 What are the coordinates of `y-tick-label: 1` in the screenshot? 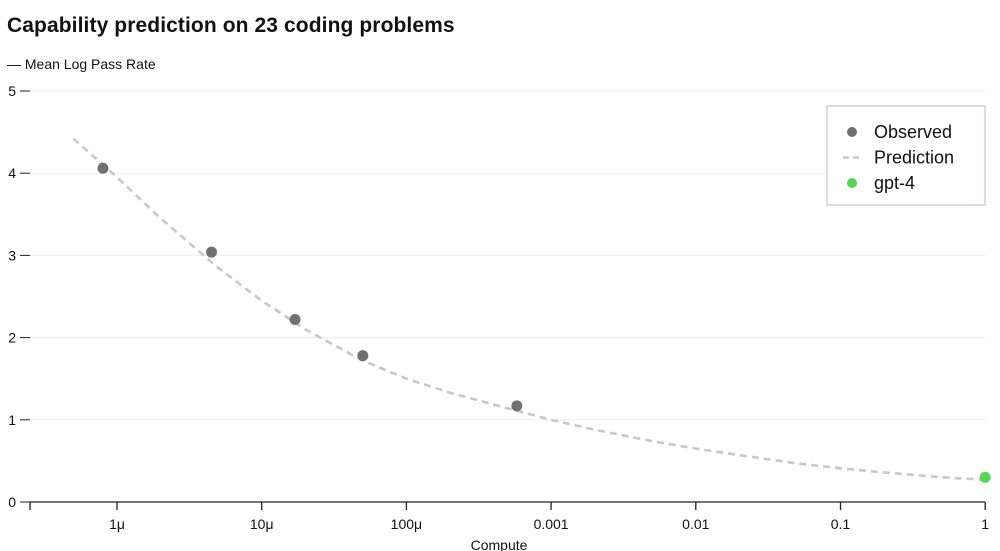 It's located at (12, 420).